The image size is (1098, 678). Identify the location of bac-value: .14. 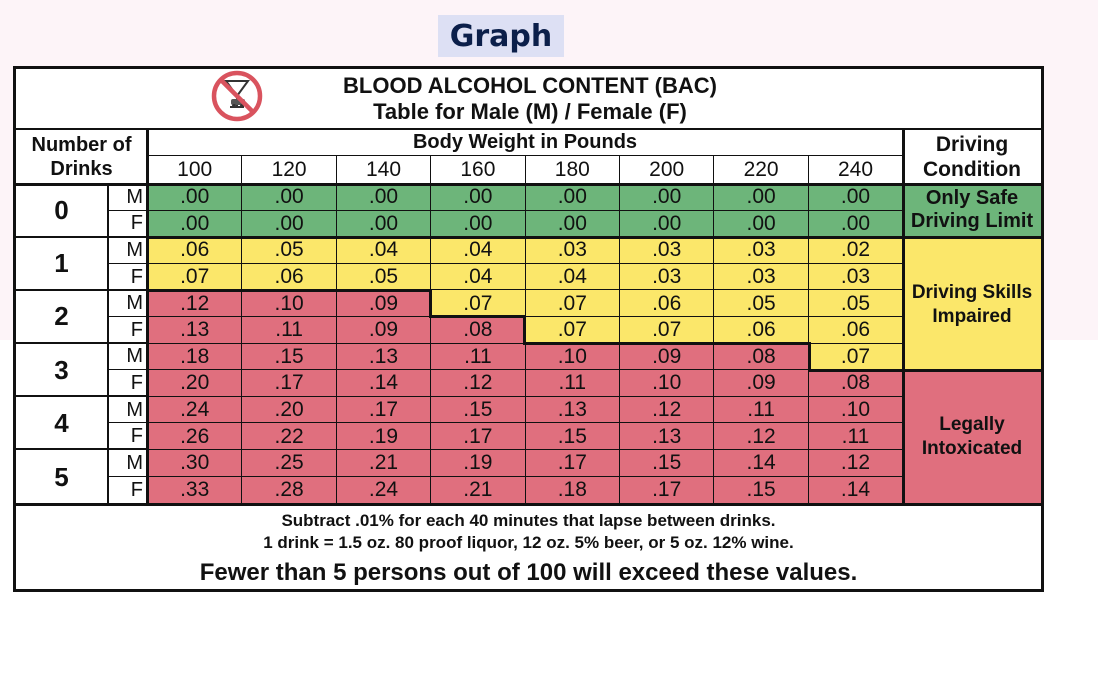
(856, 490).